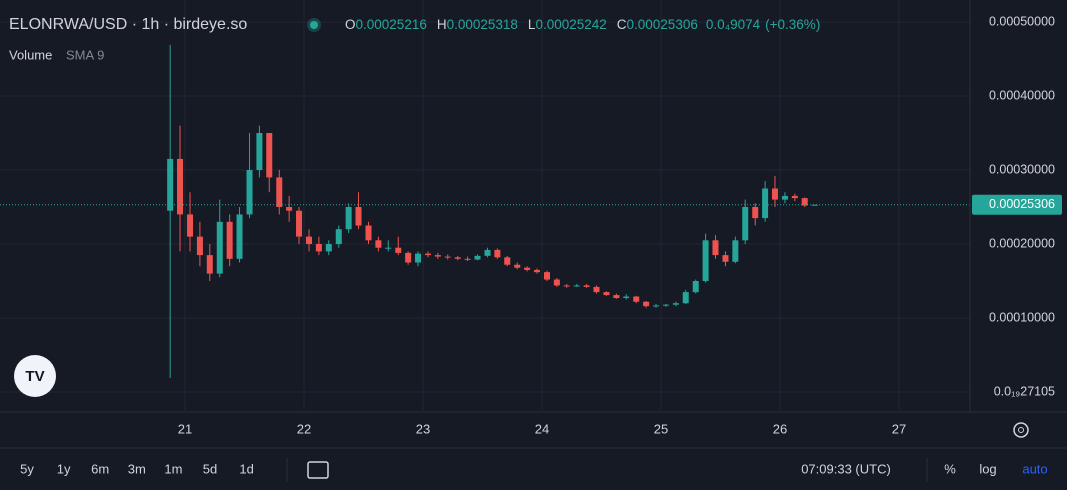 This screenshot has width=1067, height=490. Describe the element at coordinates (482, 24) in the screenshot. I see `ohlc-h: 0.00025318` at that location.